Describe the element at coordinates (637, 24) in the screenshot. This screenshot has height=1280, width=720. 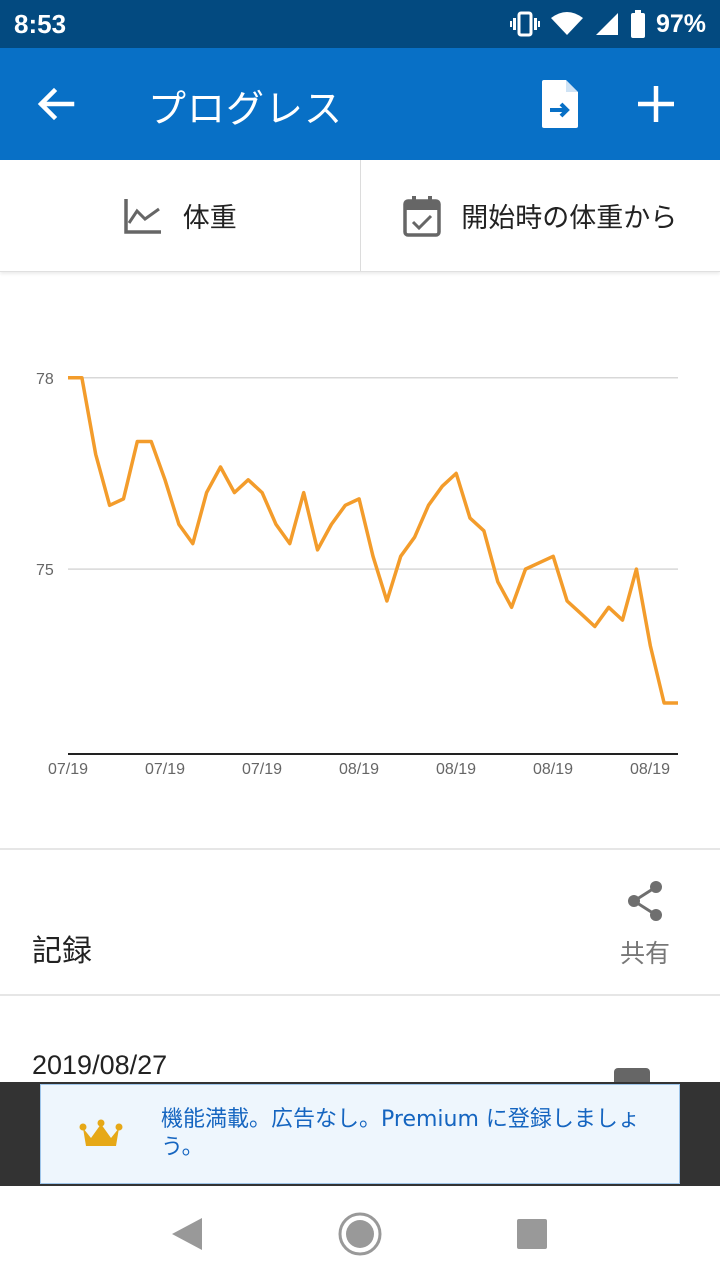
I see `battery-icon` at that location.